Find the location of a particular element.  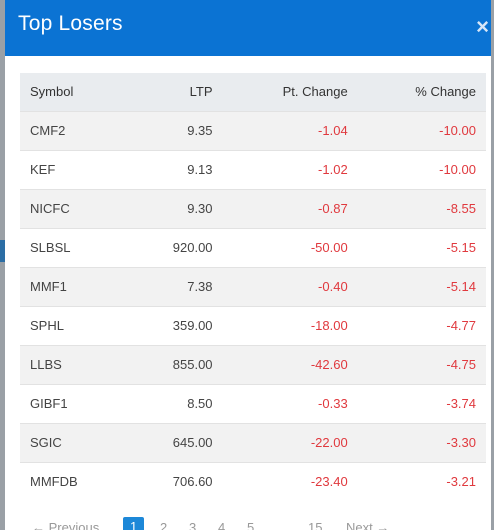

cell-pct-change: -3.74 is located at coordinates (461, 403).